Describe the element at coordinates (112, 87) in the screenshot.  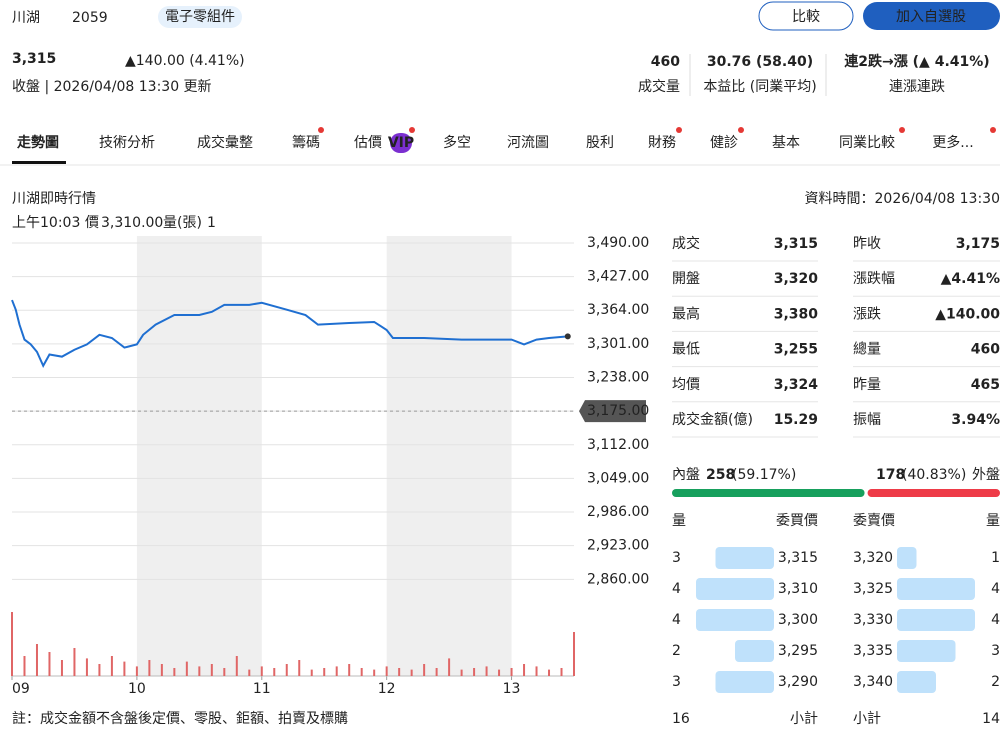
I see `status: 收盤 | 2026/04/08 13:30 更新` at that location.